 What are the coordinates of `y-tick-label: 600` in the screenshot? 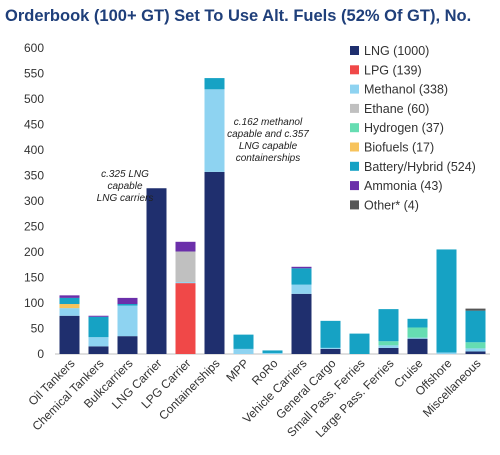 It's located at (34, 48).